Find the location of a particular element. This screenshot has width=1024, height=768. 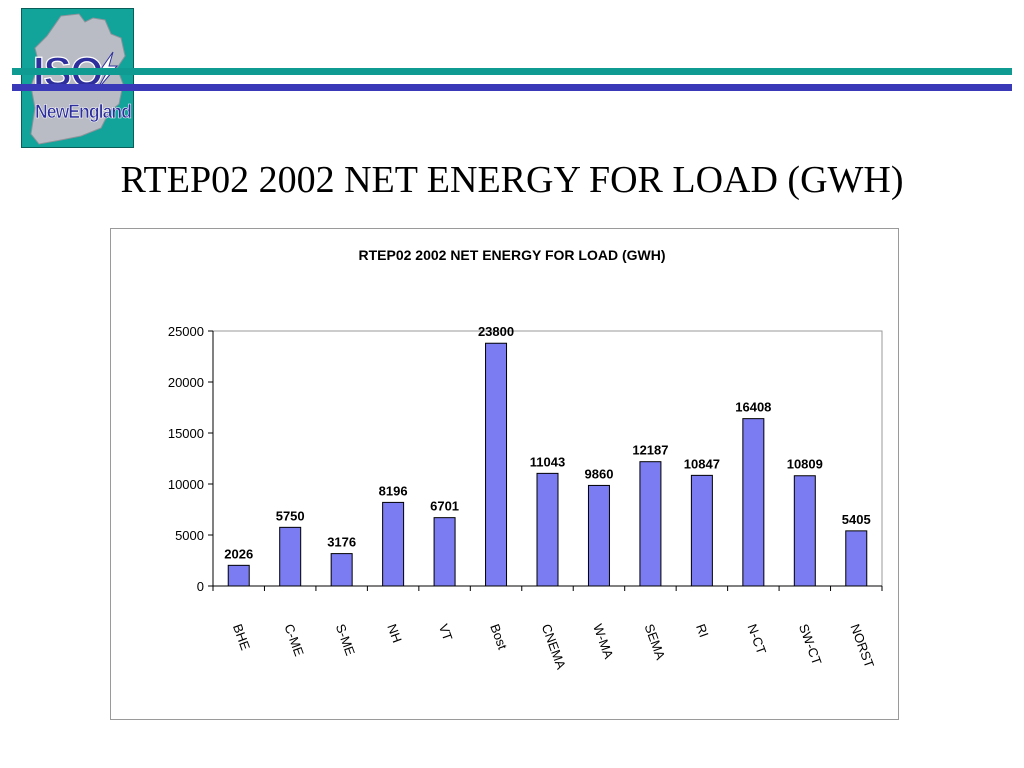

x-tick-label: SEMA is located at coordinates (655, 642).